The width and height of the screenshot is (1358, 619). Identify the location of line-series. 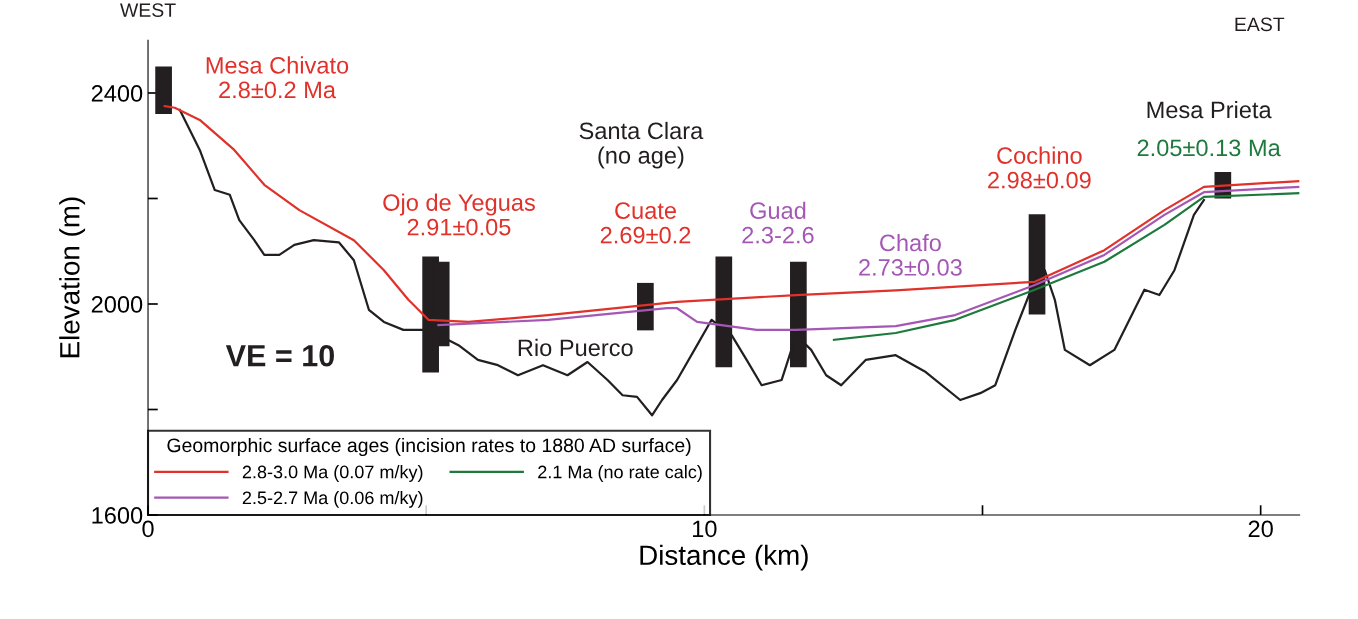
(1066, 266).